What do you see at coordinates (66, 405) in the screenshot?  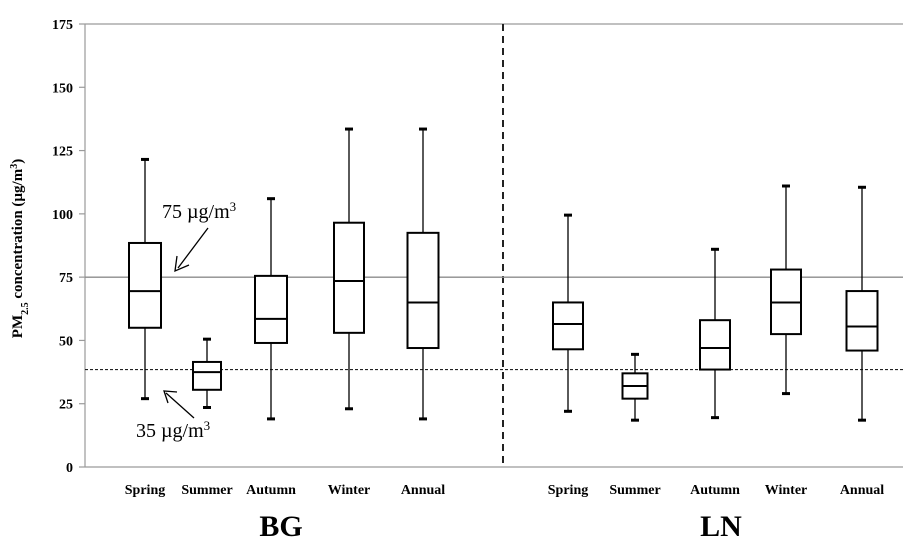 I see `y-tick-label: 25` at bounding box center [66, 405].